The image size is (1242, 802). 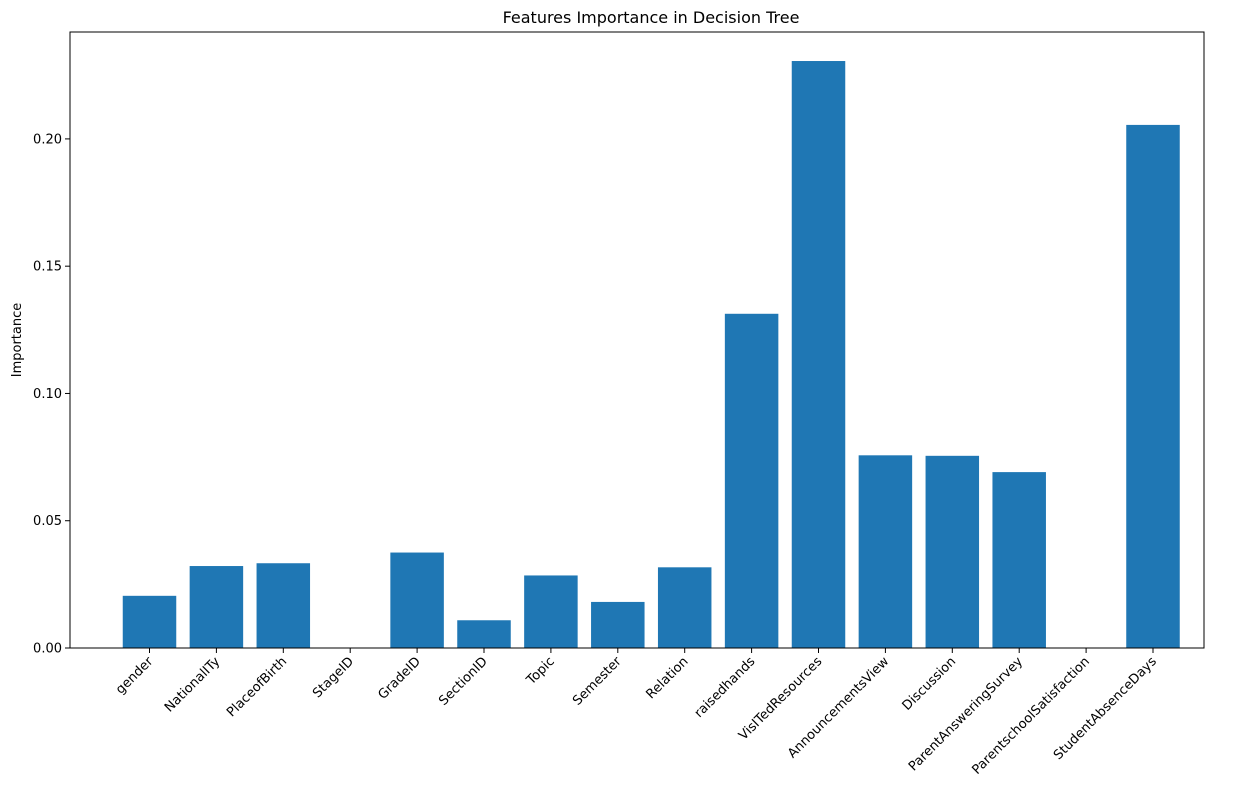 What do you see at coordinates (484, 634) in the screenshot?
I see `bar-SectionID` at bounding box center [484, 634].